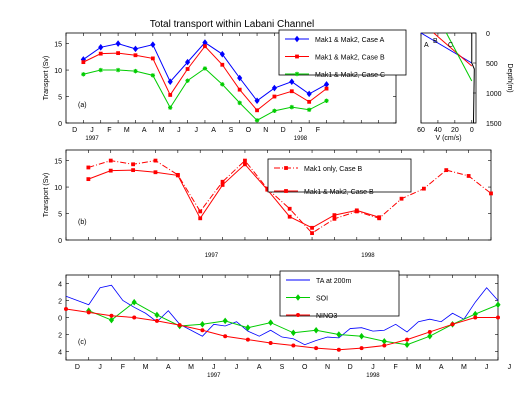 The height and width of the screenshot is (411, 529). Describe the element at coordinates (333, 169) in the screenshot. I see `legend-label: Mak1 only, Case B` at that location.